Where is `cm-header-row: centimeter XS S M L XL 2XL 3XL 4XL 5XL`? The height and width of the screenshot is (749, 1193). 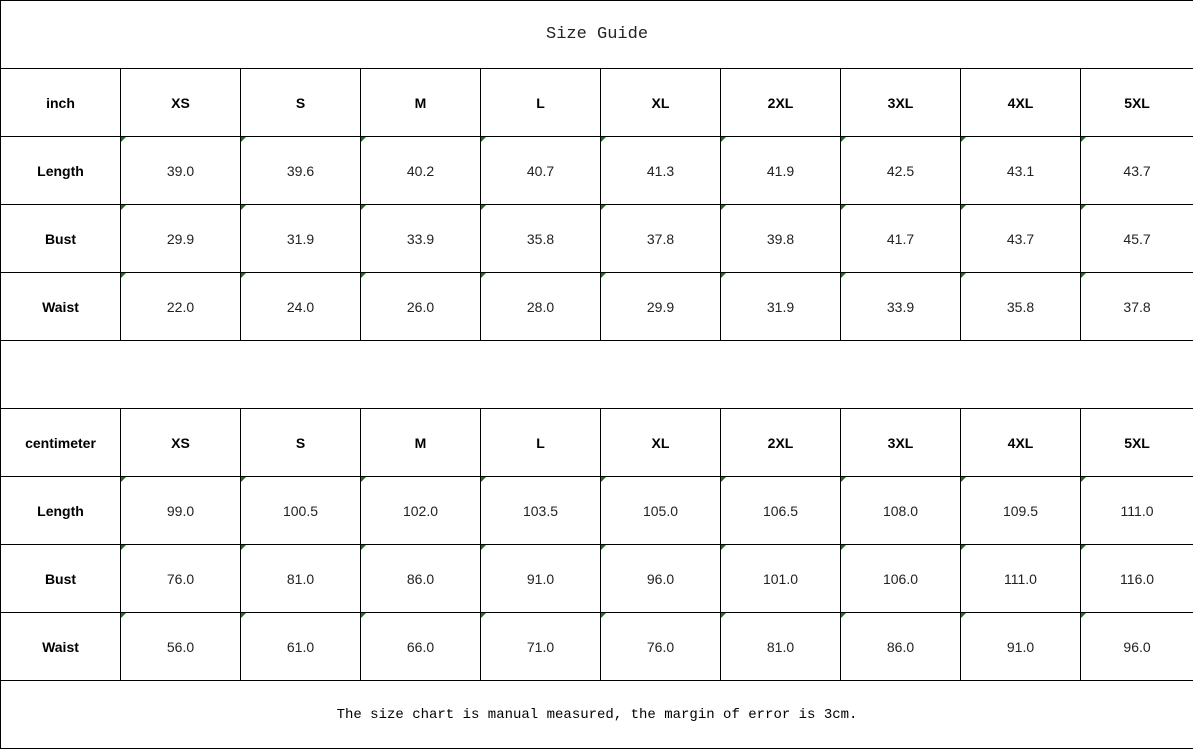 cm-header-row: centimeter XS S M L XL 2XL 3XL 4XL 5XL is located at coordinates (596, 442).